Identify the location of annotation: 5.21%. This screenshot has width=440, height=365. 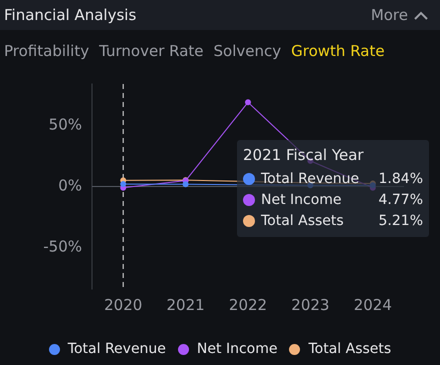
(400, 220).